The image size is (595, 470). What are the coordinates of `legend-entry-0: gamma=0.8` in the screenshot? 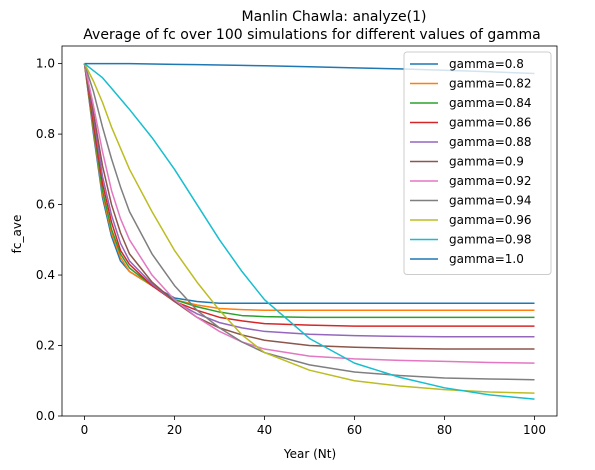 It's located at (486, 64).